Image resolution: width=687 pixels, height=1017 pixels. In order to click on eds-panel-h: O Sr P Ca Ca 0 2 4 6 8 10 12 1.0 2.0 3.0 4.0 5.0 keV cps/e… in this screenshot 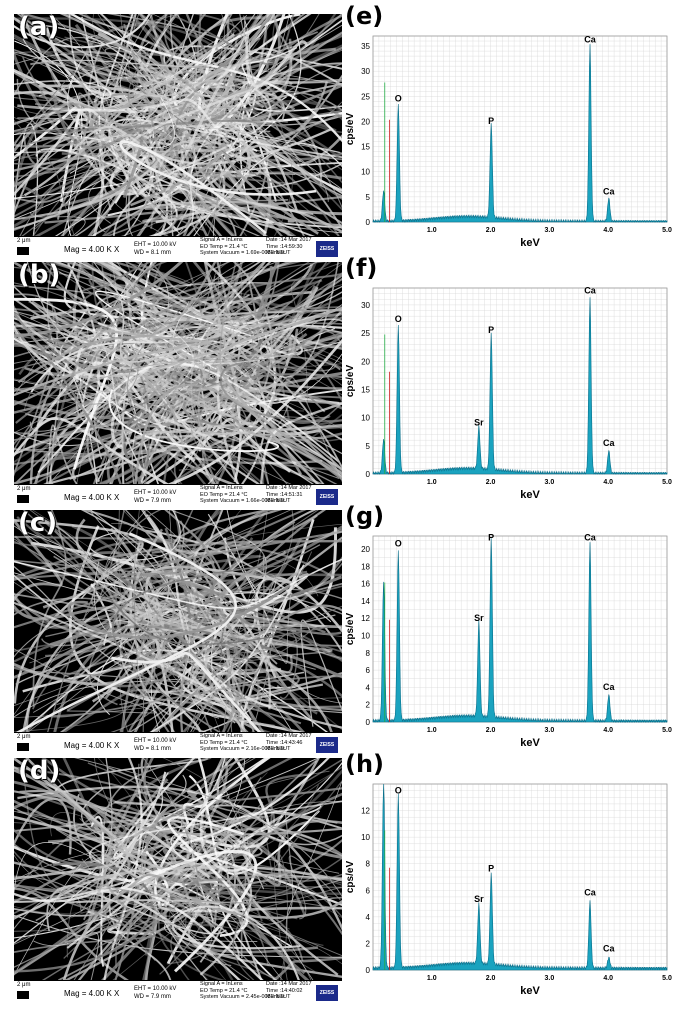, I will do `click(516, 875)`.